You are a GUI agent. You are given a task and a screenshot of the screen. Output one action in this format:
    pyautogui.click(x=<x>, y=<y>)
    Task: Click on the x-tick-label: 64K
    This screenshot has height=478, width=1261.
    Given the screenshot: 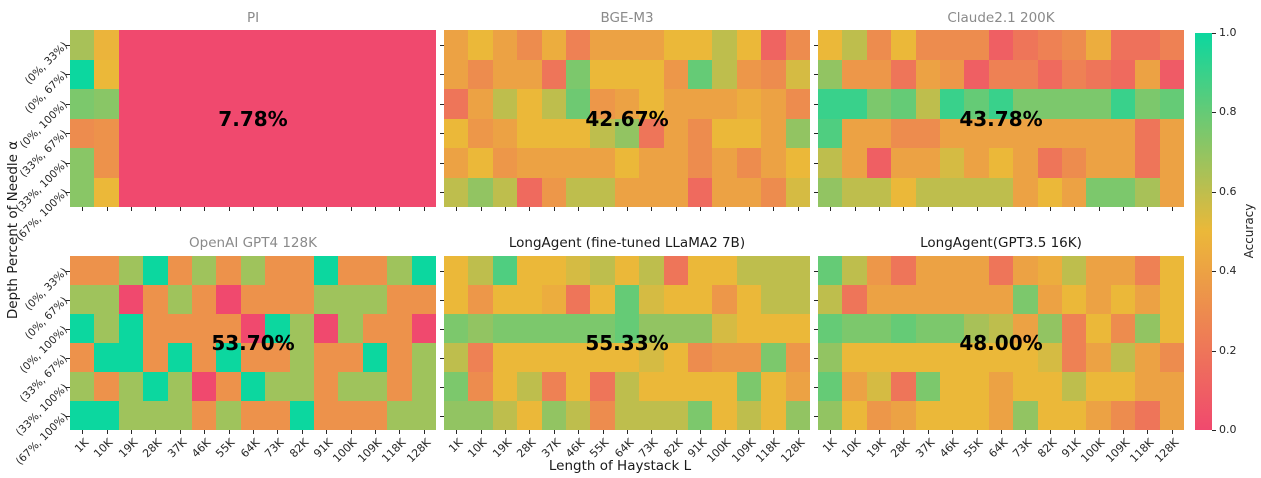 What is the action you would take?
    pyautogui.click(x=998, y=448)
    